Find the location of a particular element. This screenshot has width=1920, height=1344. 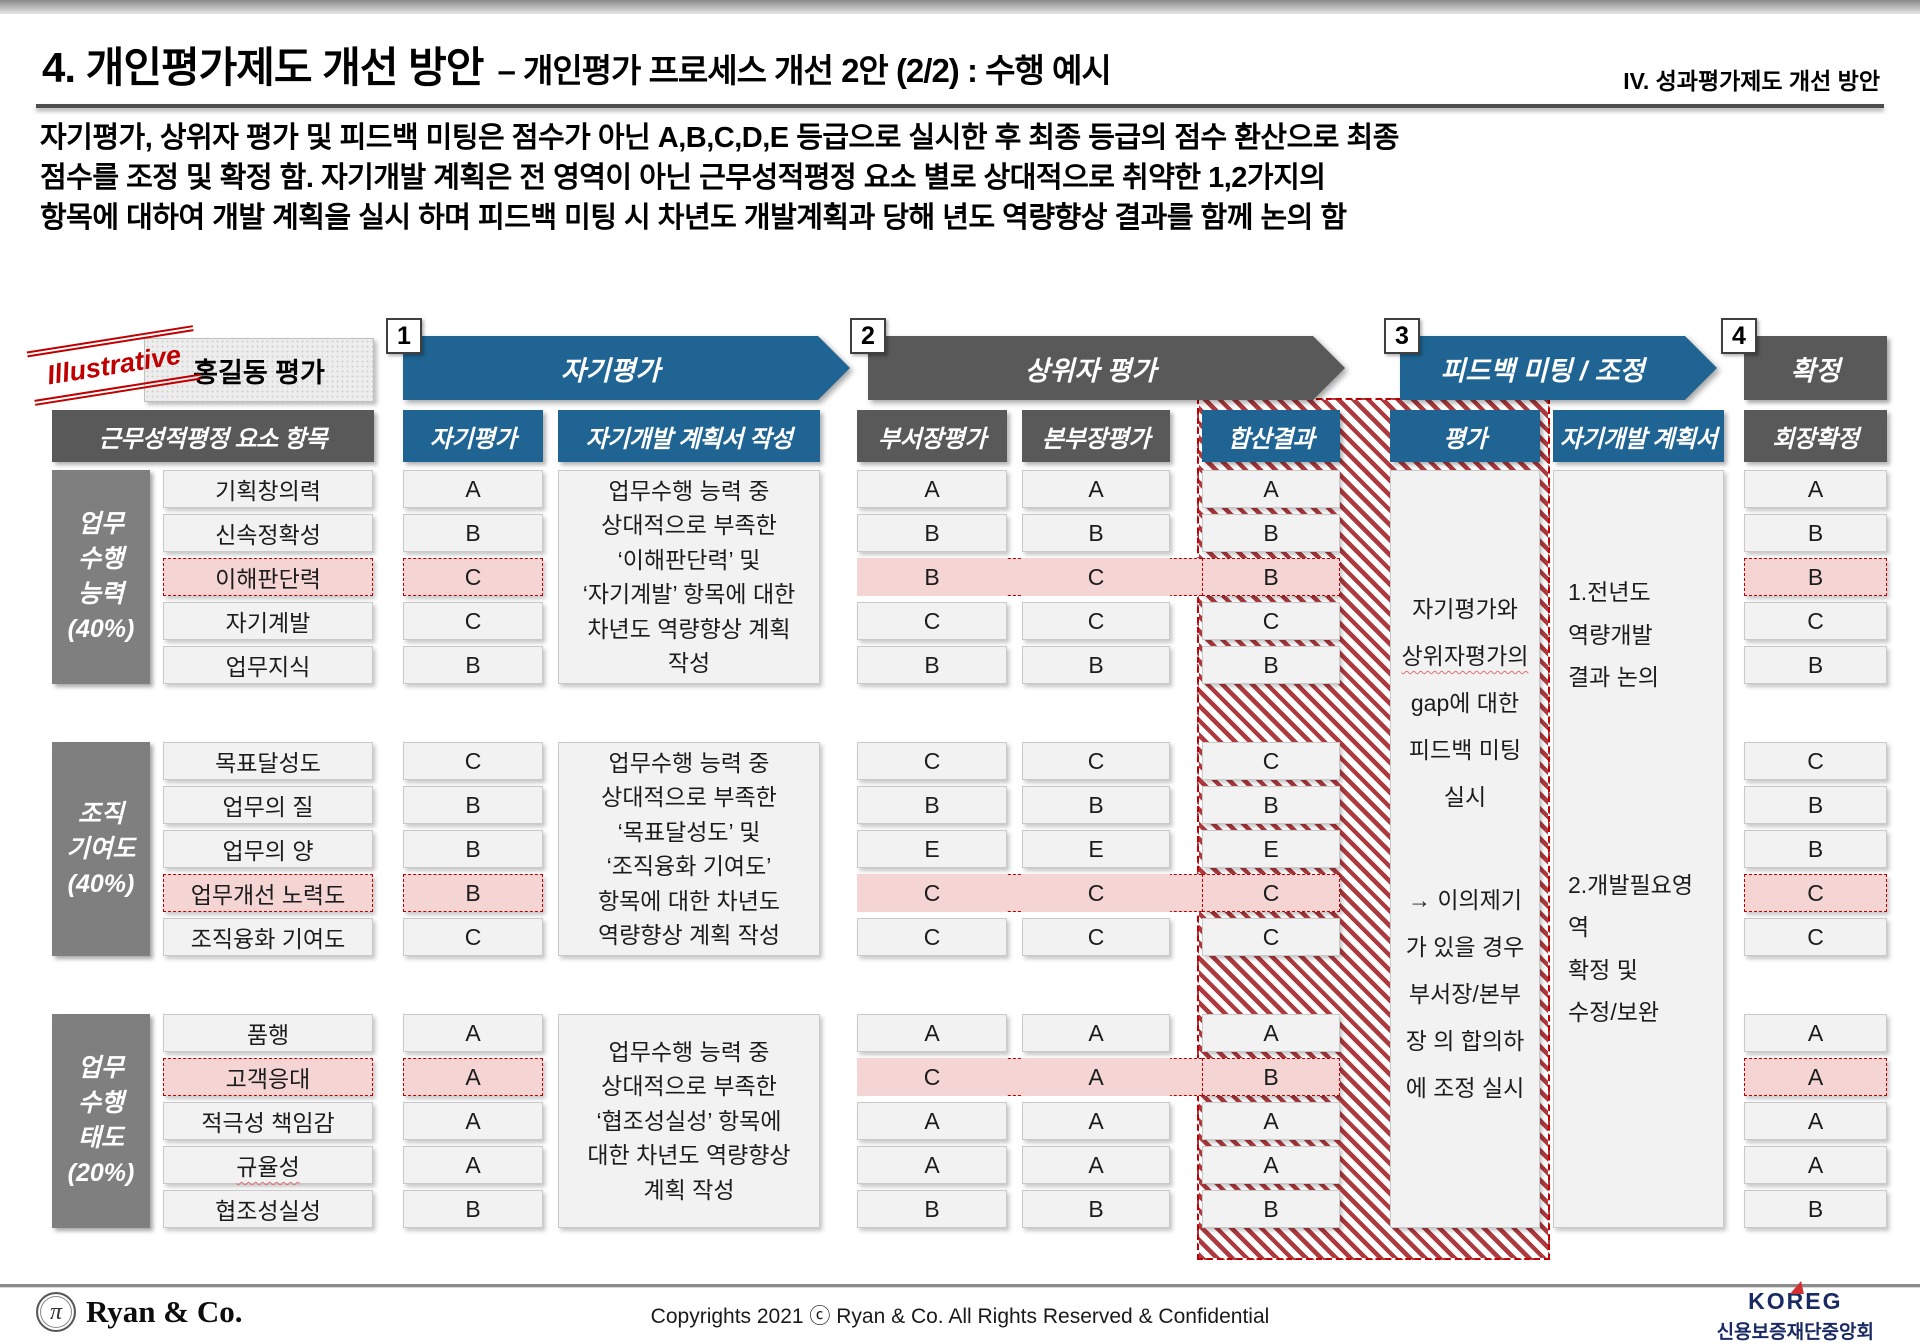

stage-arrow-feedback: 피드백 미팅 / 조정 is located at coordinates (1558, 368).